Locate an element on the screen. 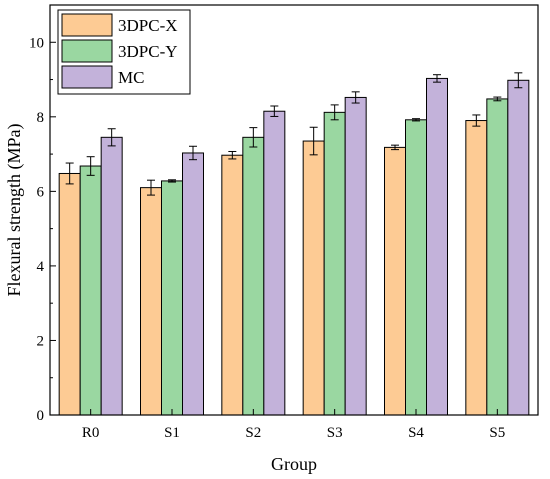  error-bar-3DPC-Y-R0 is located at coordinates (90, 166).